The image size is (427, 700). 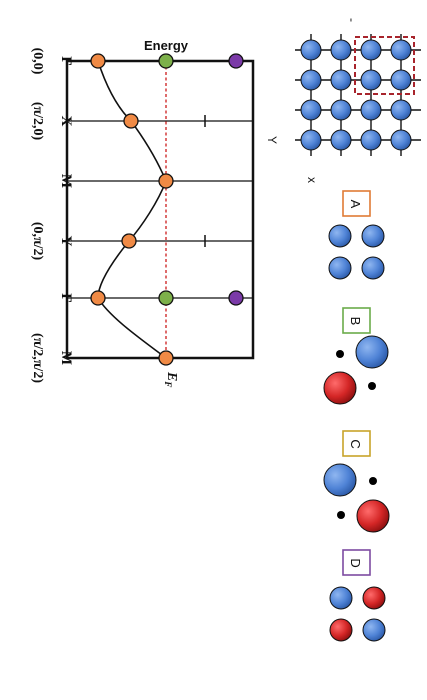 I want to click on svg-text: Y, so click(x=272, y=140).